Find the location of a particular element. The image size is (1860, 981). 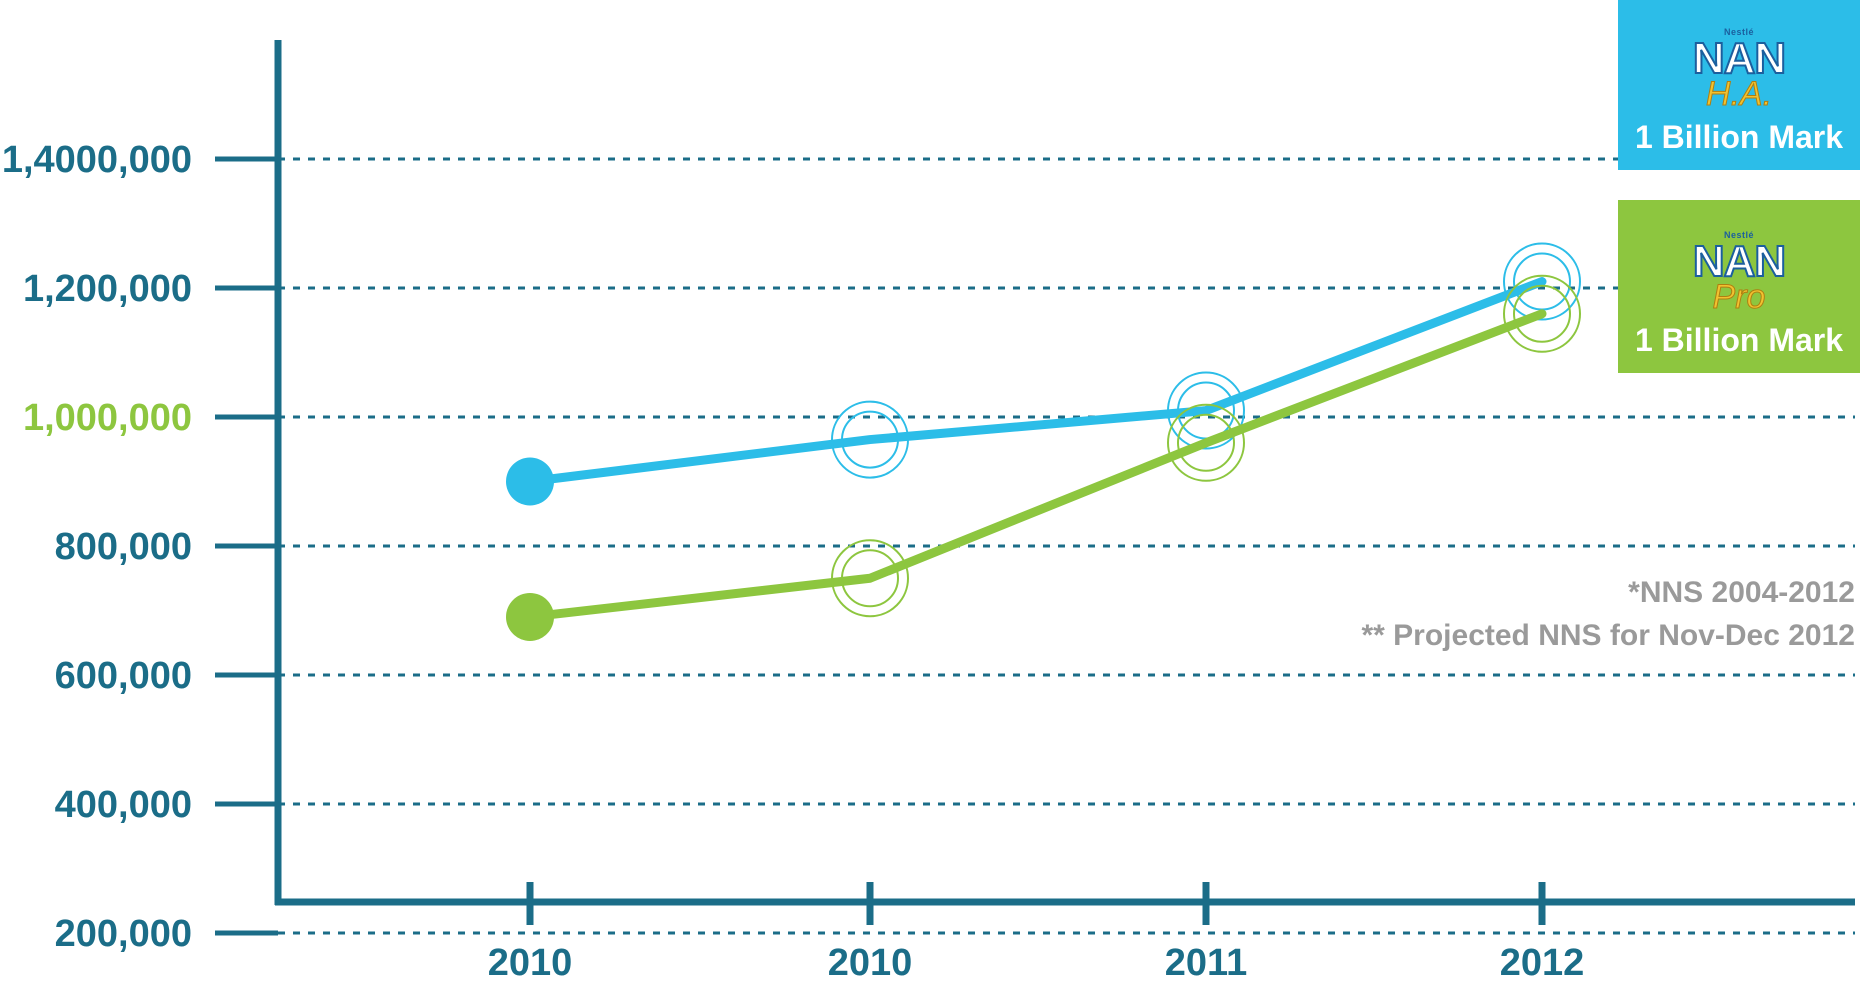

y-tick-label: 1,4000,000 is located at coordinates (97, 160).